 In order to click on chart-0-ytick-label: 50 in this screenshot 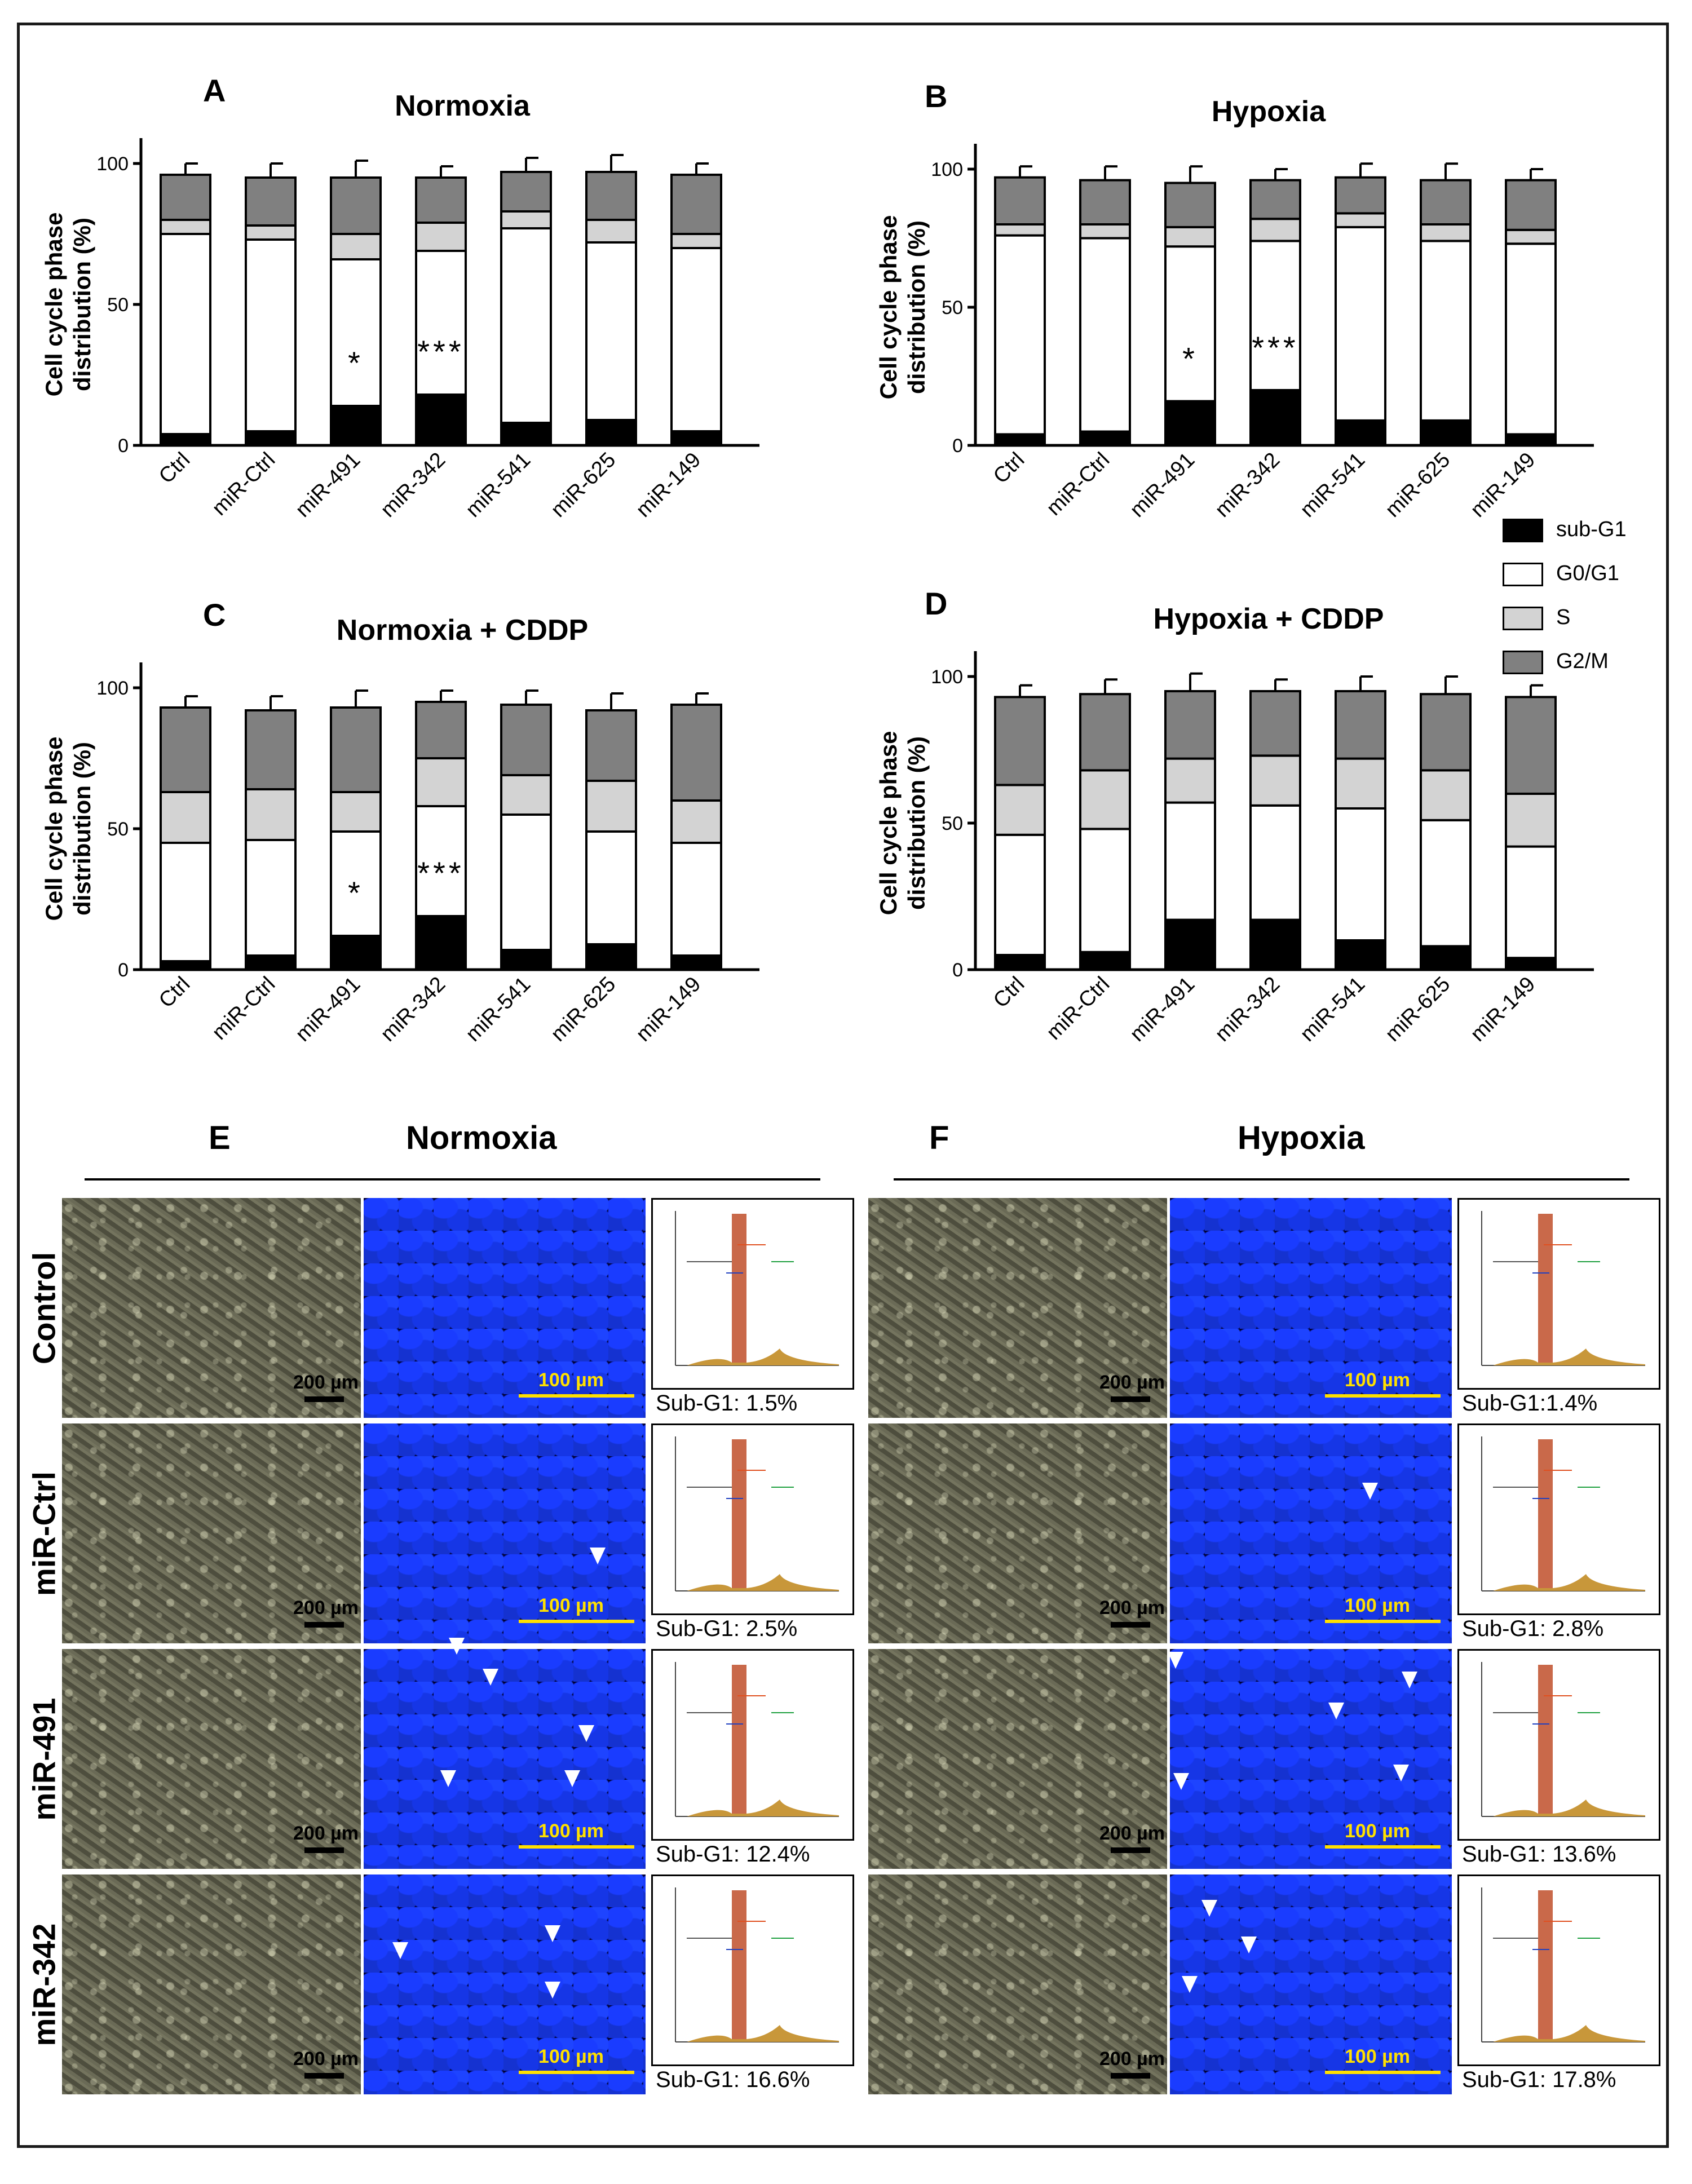, I will do `click(118, 305)`.